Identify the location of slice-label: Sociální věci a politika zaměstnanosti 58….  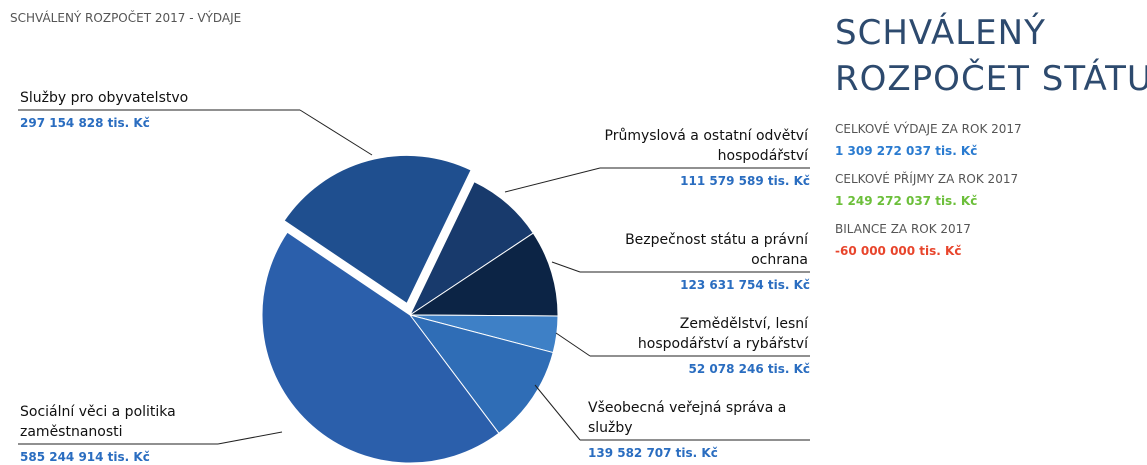
(118, 432).